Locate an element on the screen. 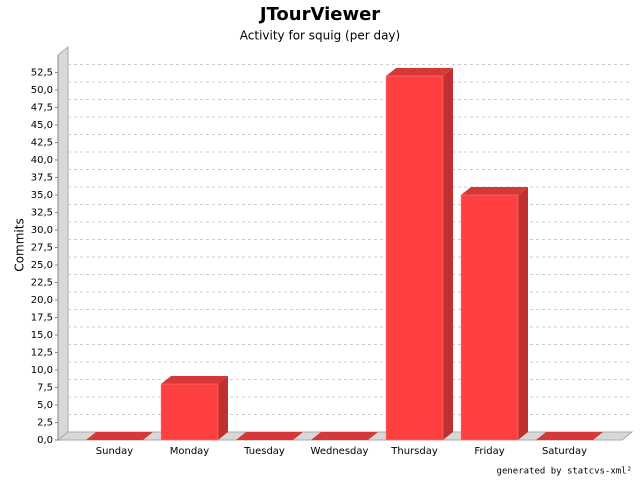 Image resolution: width=640 pixels, height=480 pixels. y-tick-label: 12,5 is located at coordinates (42, 353).